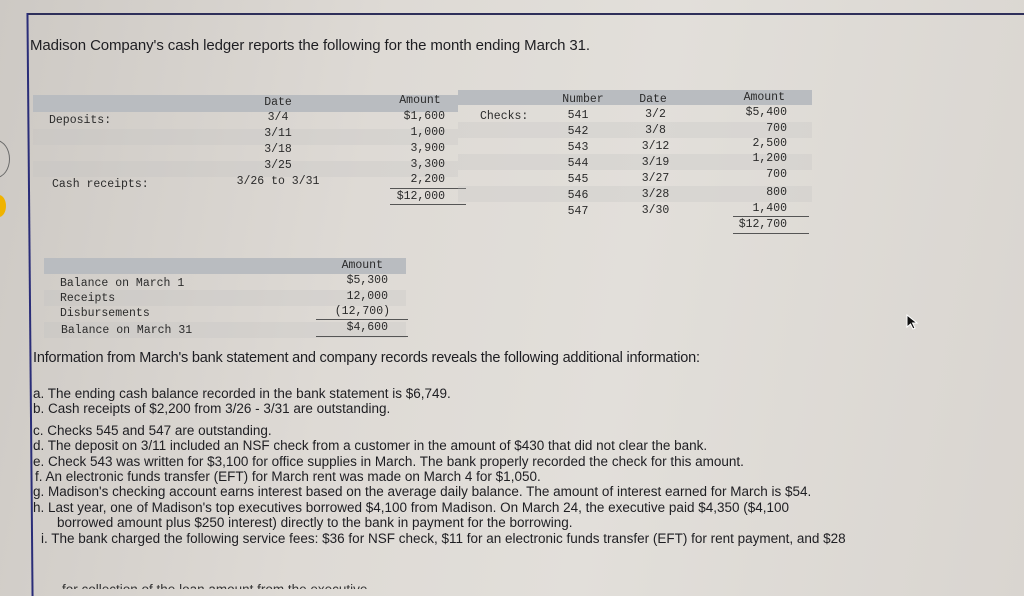  I want to click on balance-label: Balance on March 1, so click(122, 283).